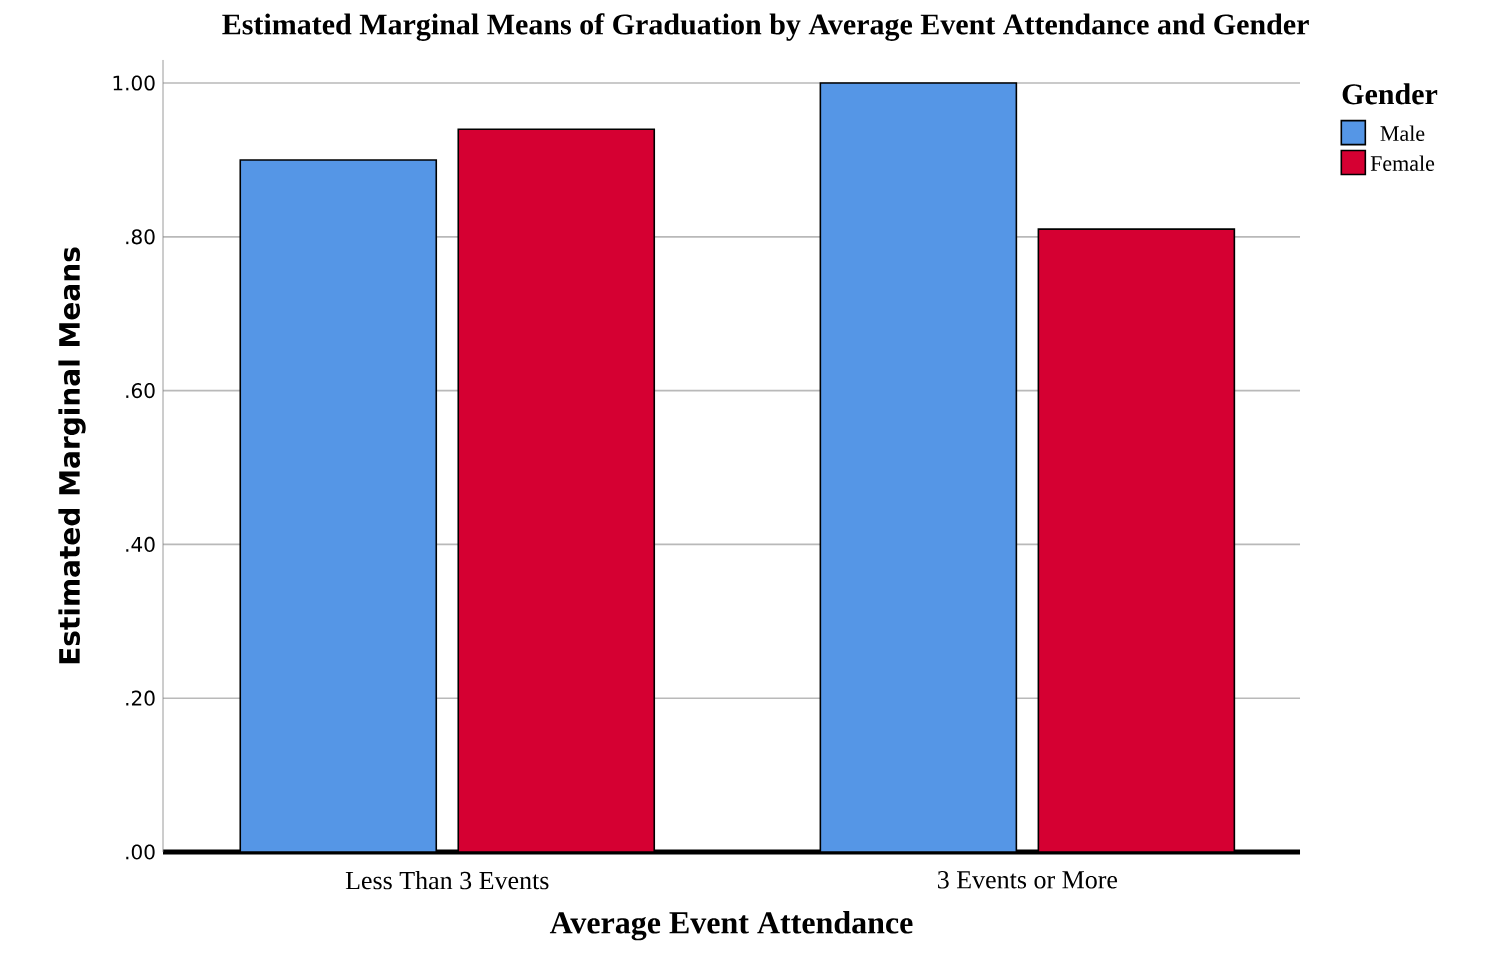 The height and width of the screenshot is (961, 1491). Describe the element at coordinates (134, 83) in the screenshot. I see `y-tick-label: 1.00` at that location.